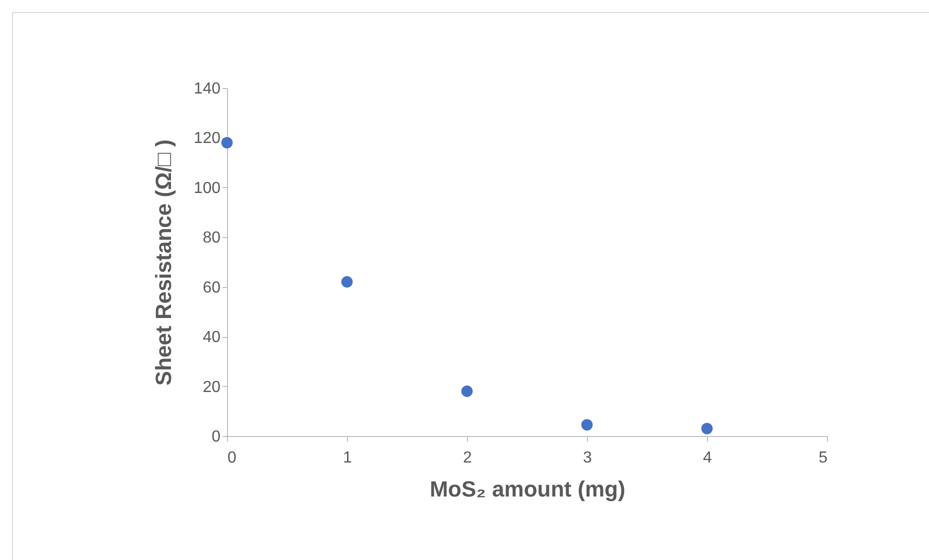  I want to click on y-tick-label: 0, so click(216, 437).